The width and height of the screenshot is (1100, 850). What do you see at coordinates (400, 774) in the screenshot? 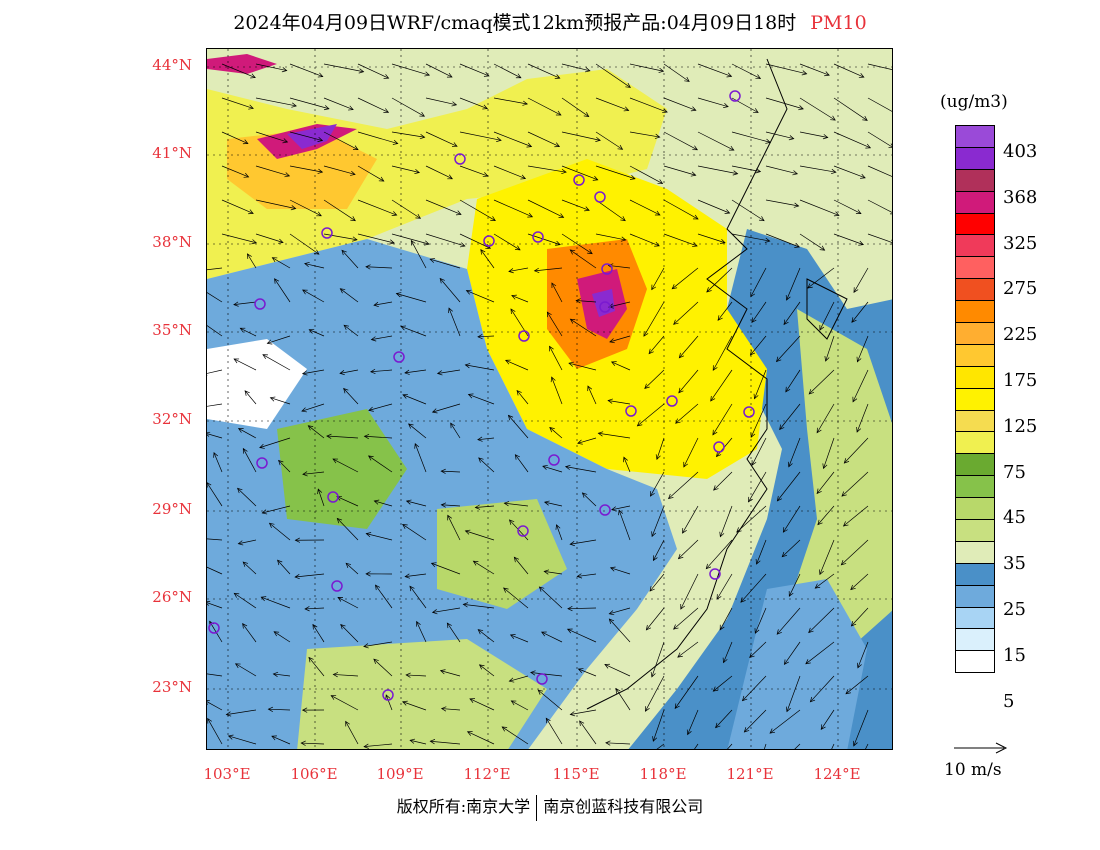
I see `lon-label: 109°E` at bounding box center [400, 774].